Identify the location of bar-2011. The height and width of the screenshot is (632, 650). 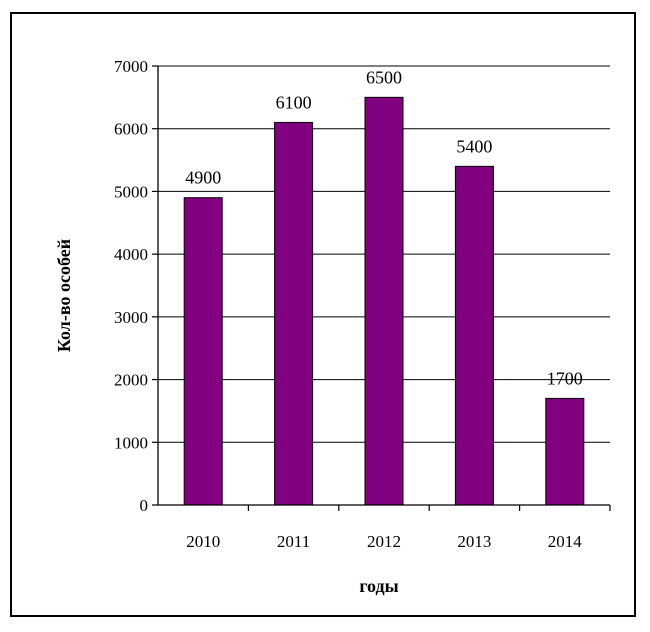
(294, 313).